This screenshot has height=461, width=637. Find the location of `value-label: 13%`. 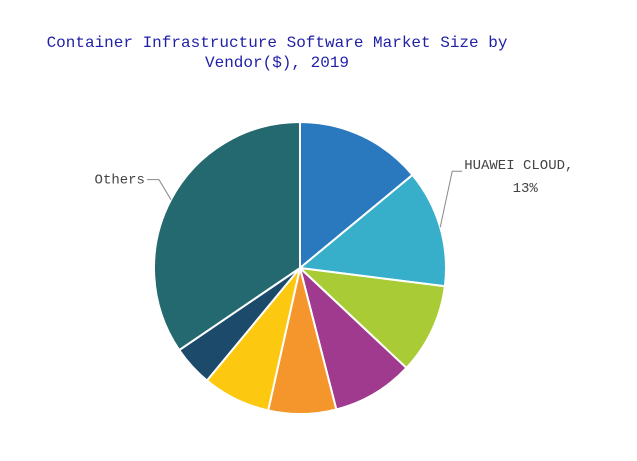

value-label: 13% is located at coordinates (526, 189).